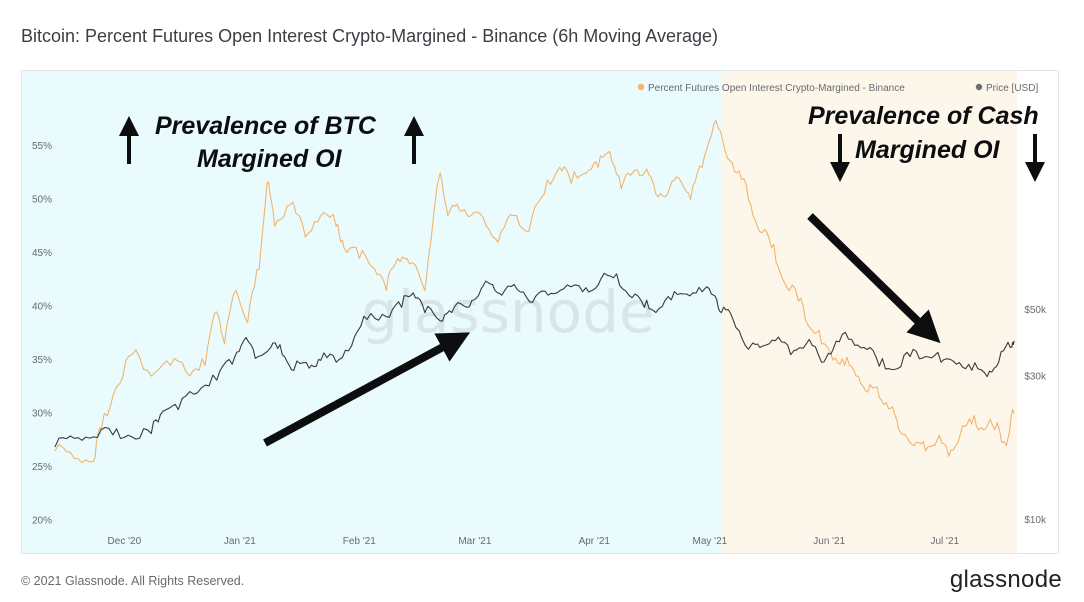 This screenshot has height=602, width=1084. What do you see at coordinates (271, 142) in the screenshot?
I see `annotation-btc-margined: Prevalence of BTC Margined OI` at bounding box center [271, 142].